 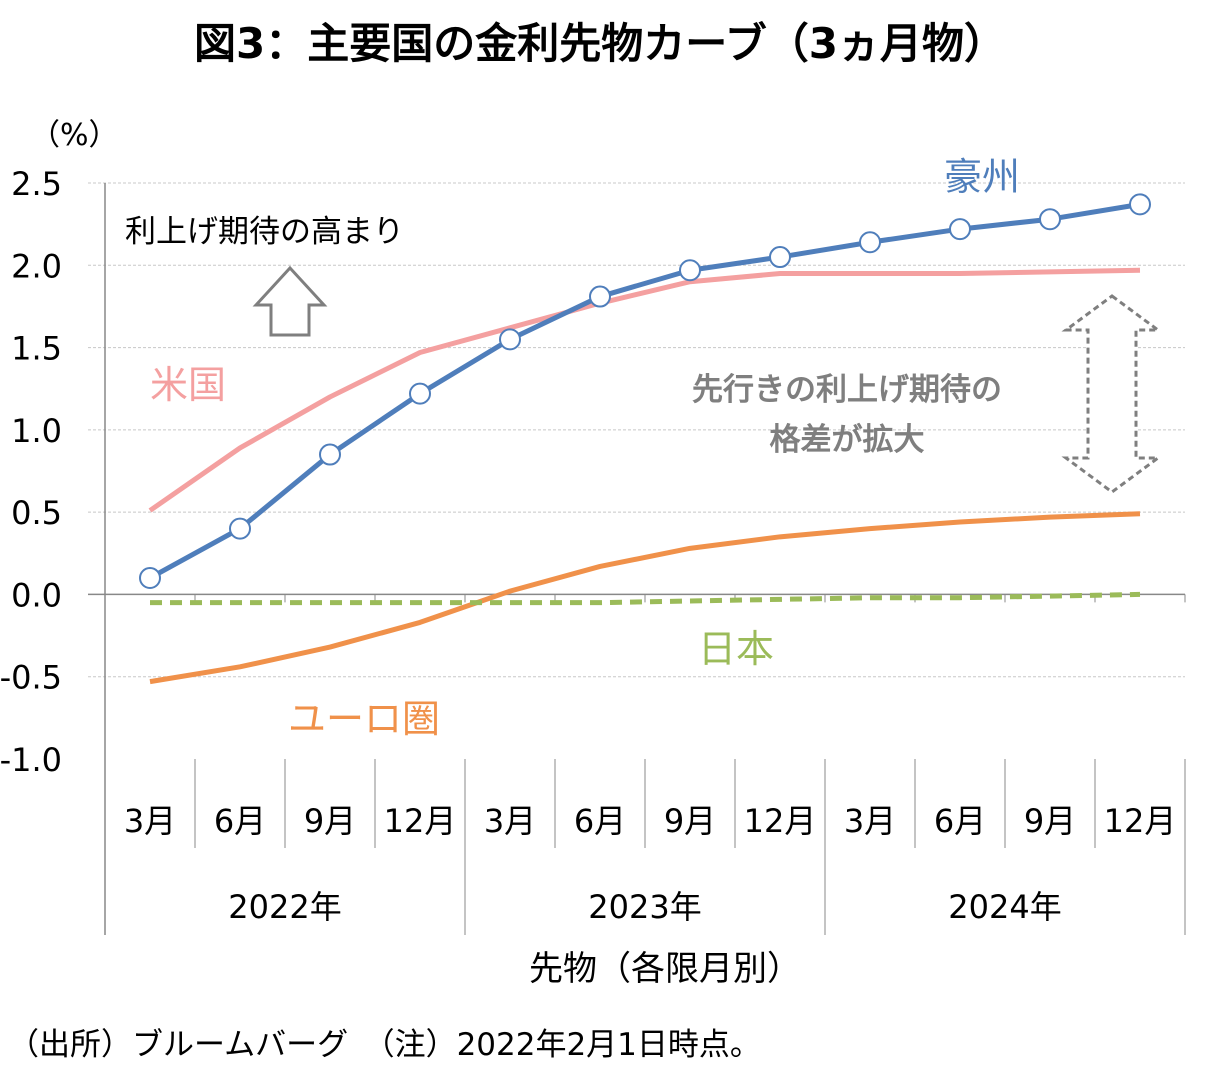 What do you see at coordinates (384, 1045) in the screenshot?
I see `source-note: （出所）ブルームバーグ （注）2022年2月1日時点。` at bounding box center [384, 1045].